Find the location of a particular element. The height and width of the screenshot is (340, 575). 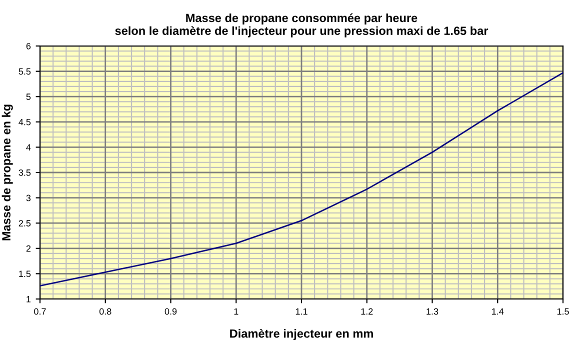

x-tick-label: 1.4 is located at coordinates (498, 311).